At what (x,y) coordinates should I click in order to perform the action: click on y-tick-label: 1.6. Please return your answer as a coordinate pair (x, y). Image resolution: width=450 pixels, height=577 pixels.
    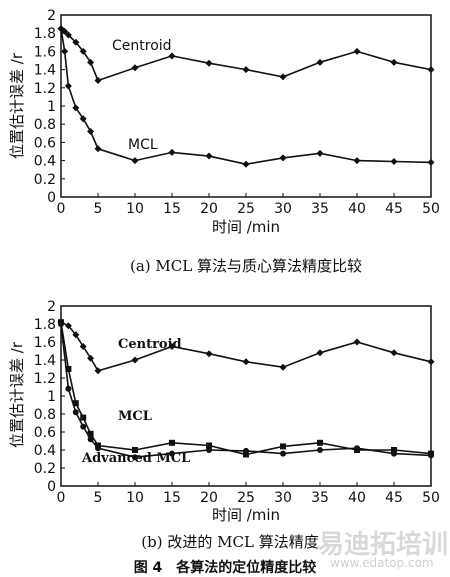
    Looking at the image, I should click on (45, 52).